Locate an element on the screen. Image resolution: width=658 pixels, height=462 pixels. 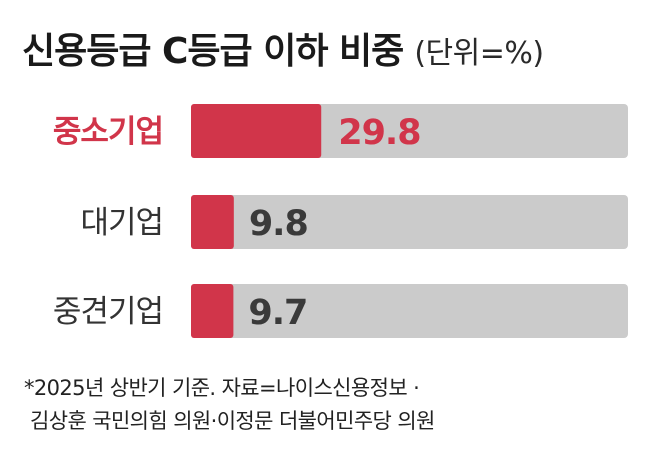
value-label: 29.8 is located at coordinates (379, 133).